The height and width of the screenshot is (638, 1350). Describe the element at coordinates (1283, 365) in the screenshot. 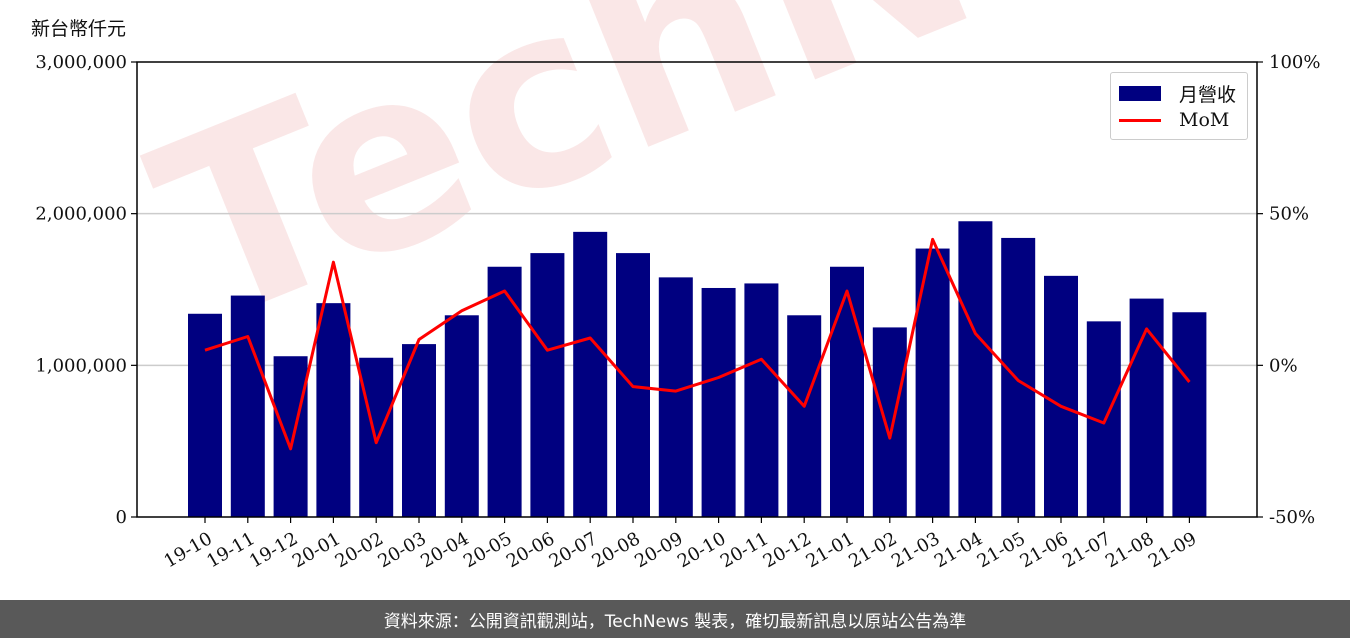

I see `y-right-tick-label: 0%` at that location.